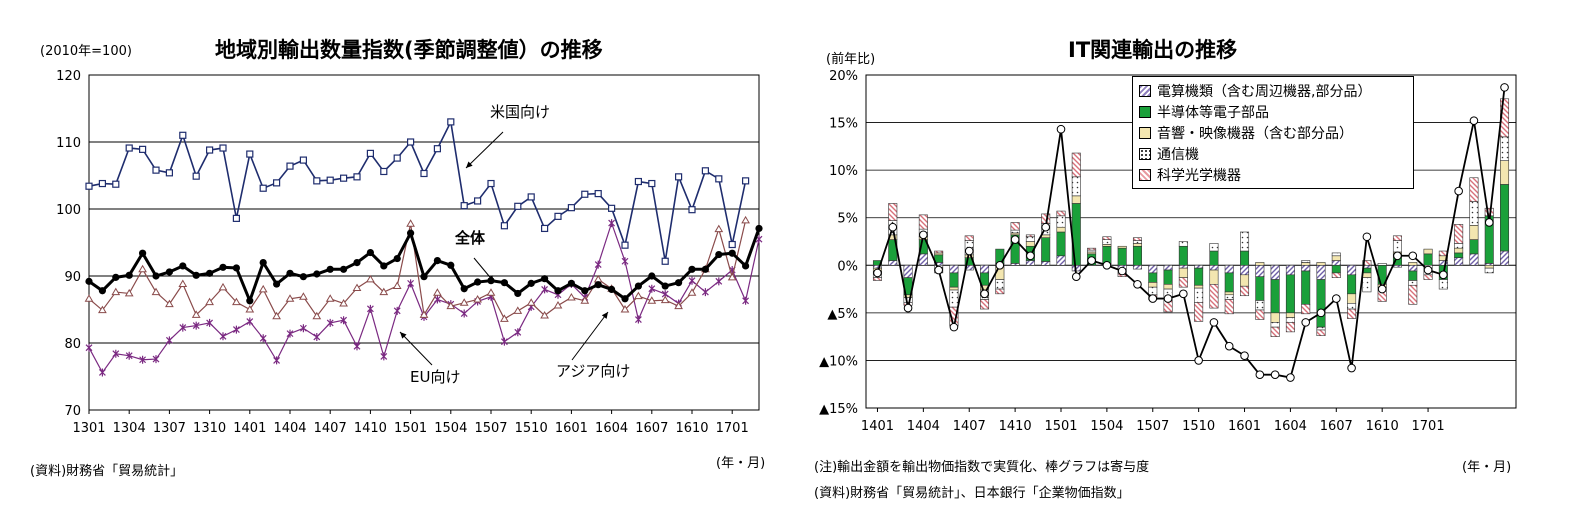  Describe the element at coordinates (417, 190) in the screenshot. I see `left-line-us` at that location.